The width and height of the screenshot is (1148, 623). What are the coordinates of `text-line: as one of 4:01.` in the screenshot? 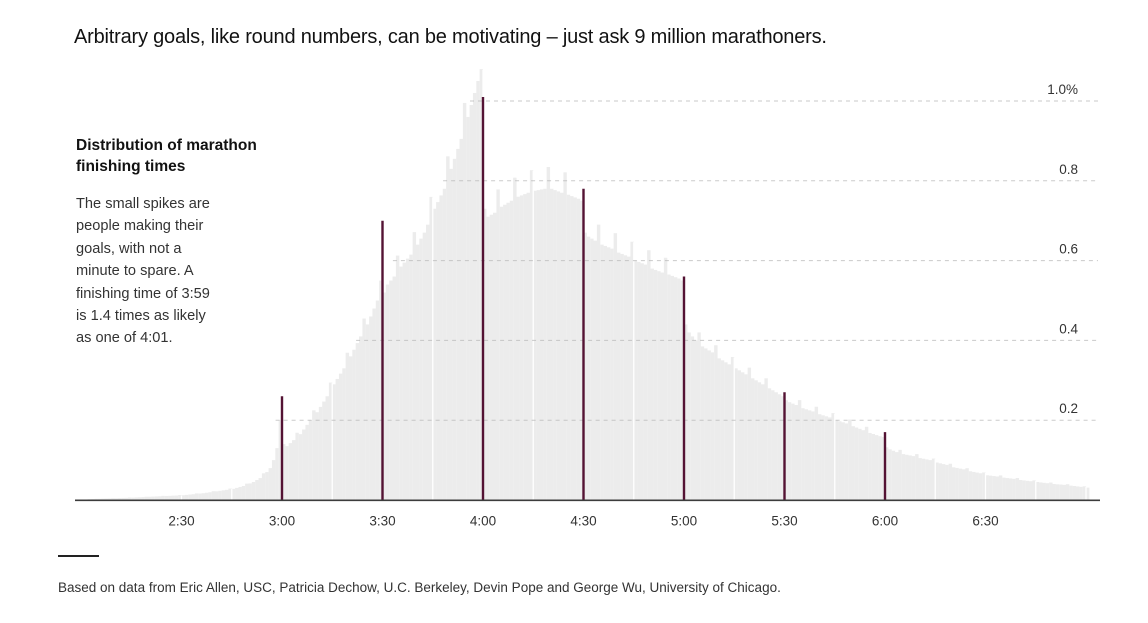 It's located at (124, 338).